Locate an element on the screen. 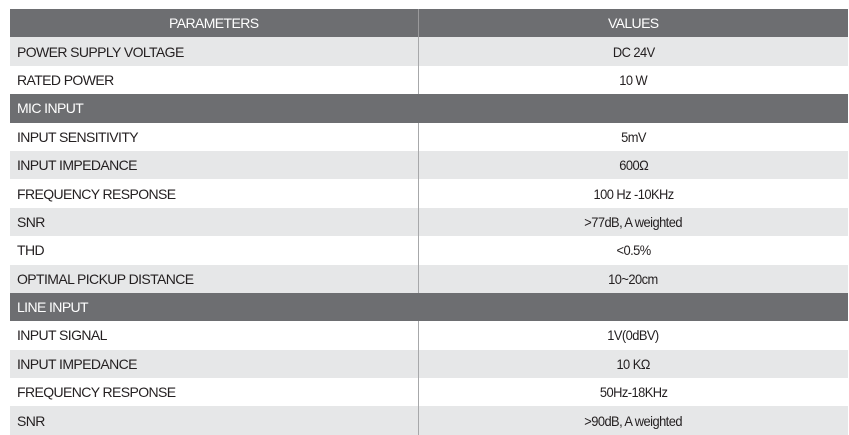 The width and height of the screenshot is (849, 435). table-header: PARAMETERS VALUES is located at coordinates (429, 23).